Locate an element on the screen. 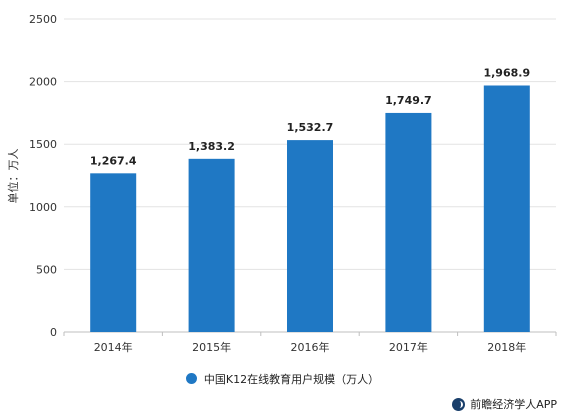 This screenshot has width=565, height=416. source-credit: 前瞻经济学人APP is located at coordinates (504, 404).